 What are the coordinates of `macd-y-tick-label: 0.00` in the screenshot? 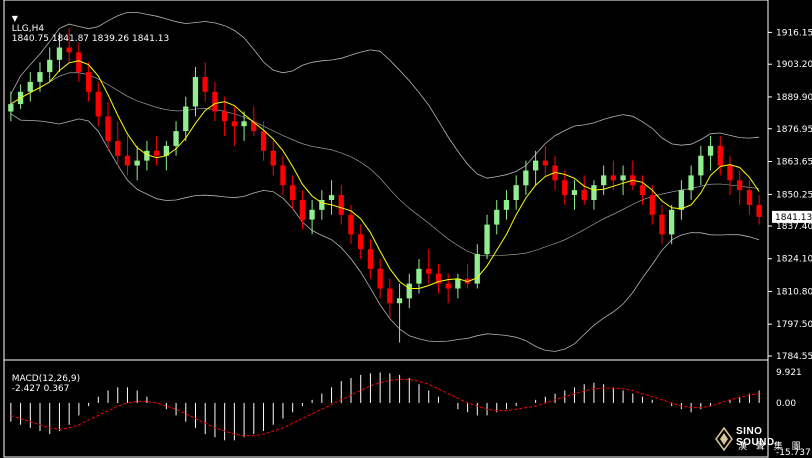 It's located at (786, 404).